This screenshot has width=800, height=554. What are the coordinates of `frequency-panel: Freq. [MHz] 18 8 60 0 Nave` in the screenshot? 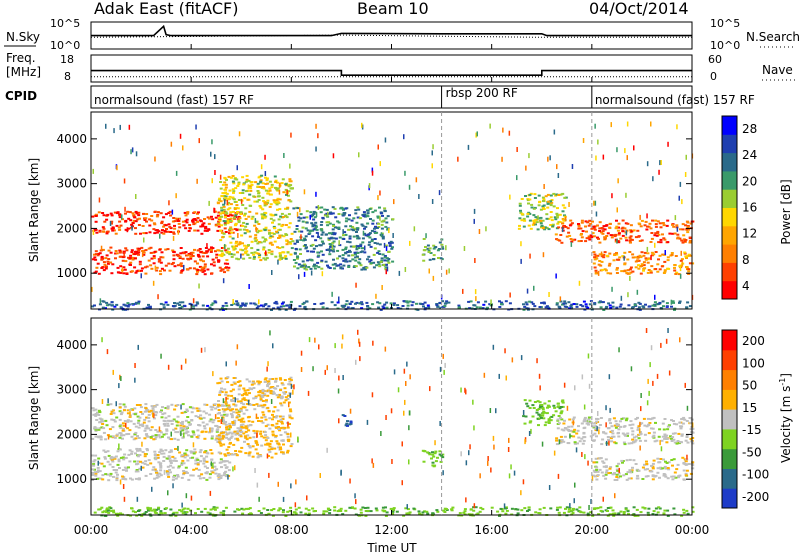 It's located at (401, 67).